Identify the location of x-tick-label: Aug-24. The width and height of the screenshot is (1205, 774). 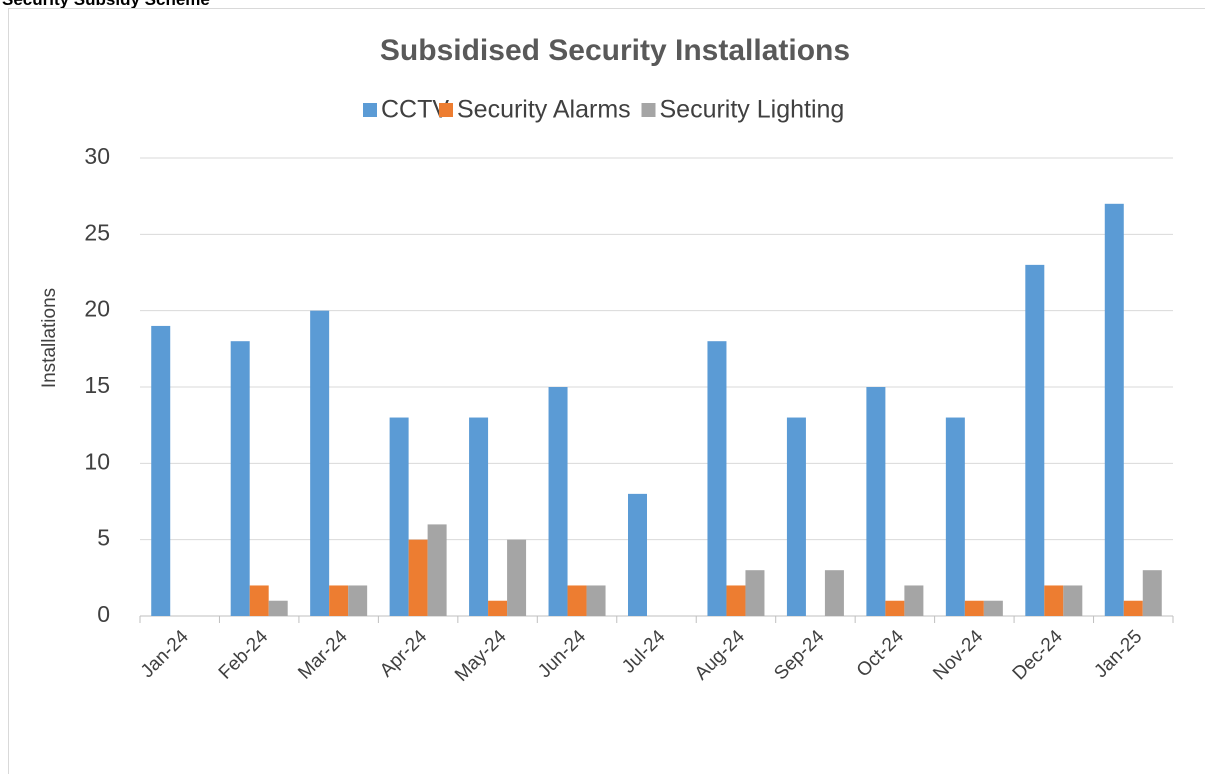
(720, 655).